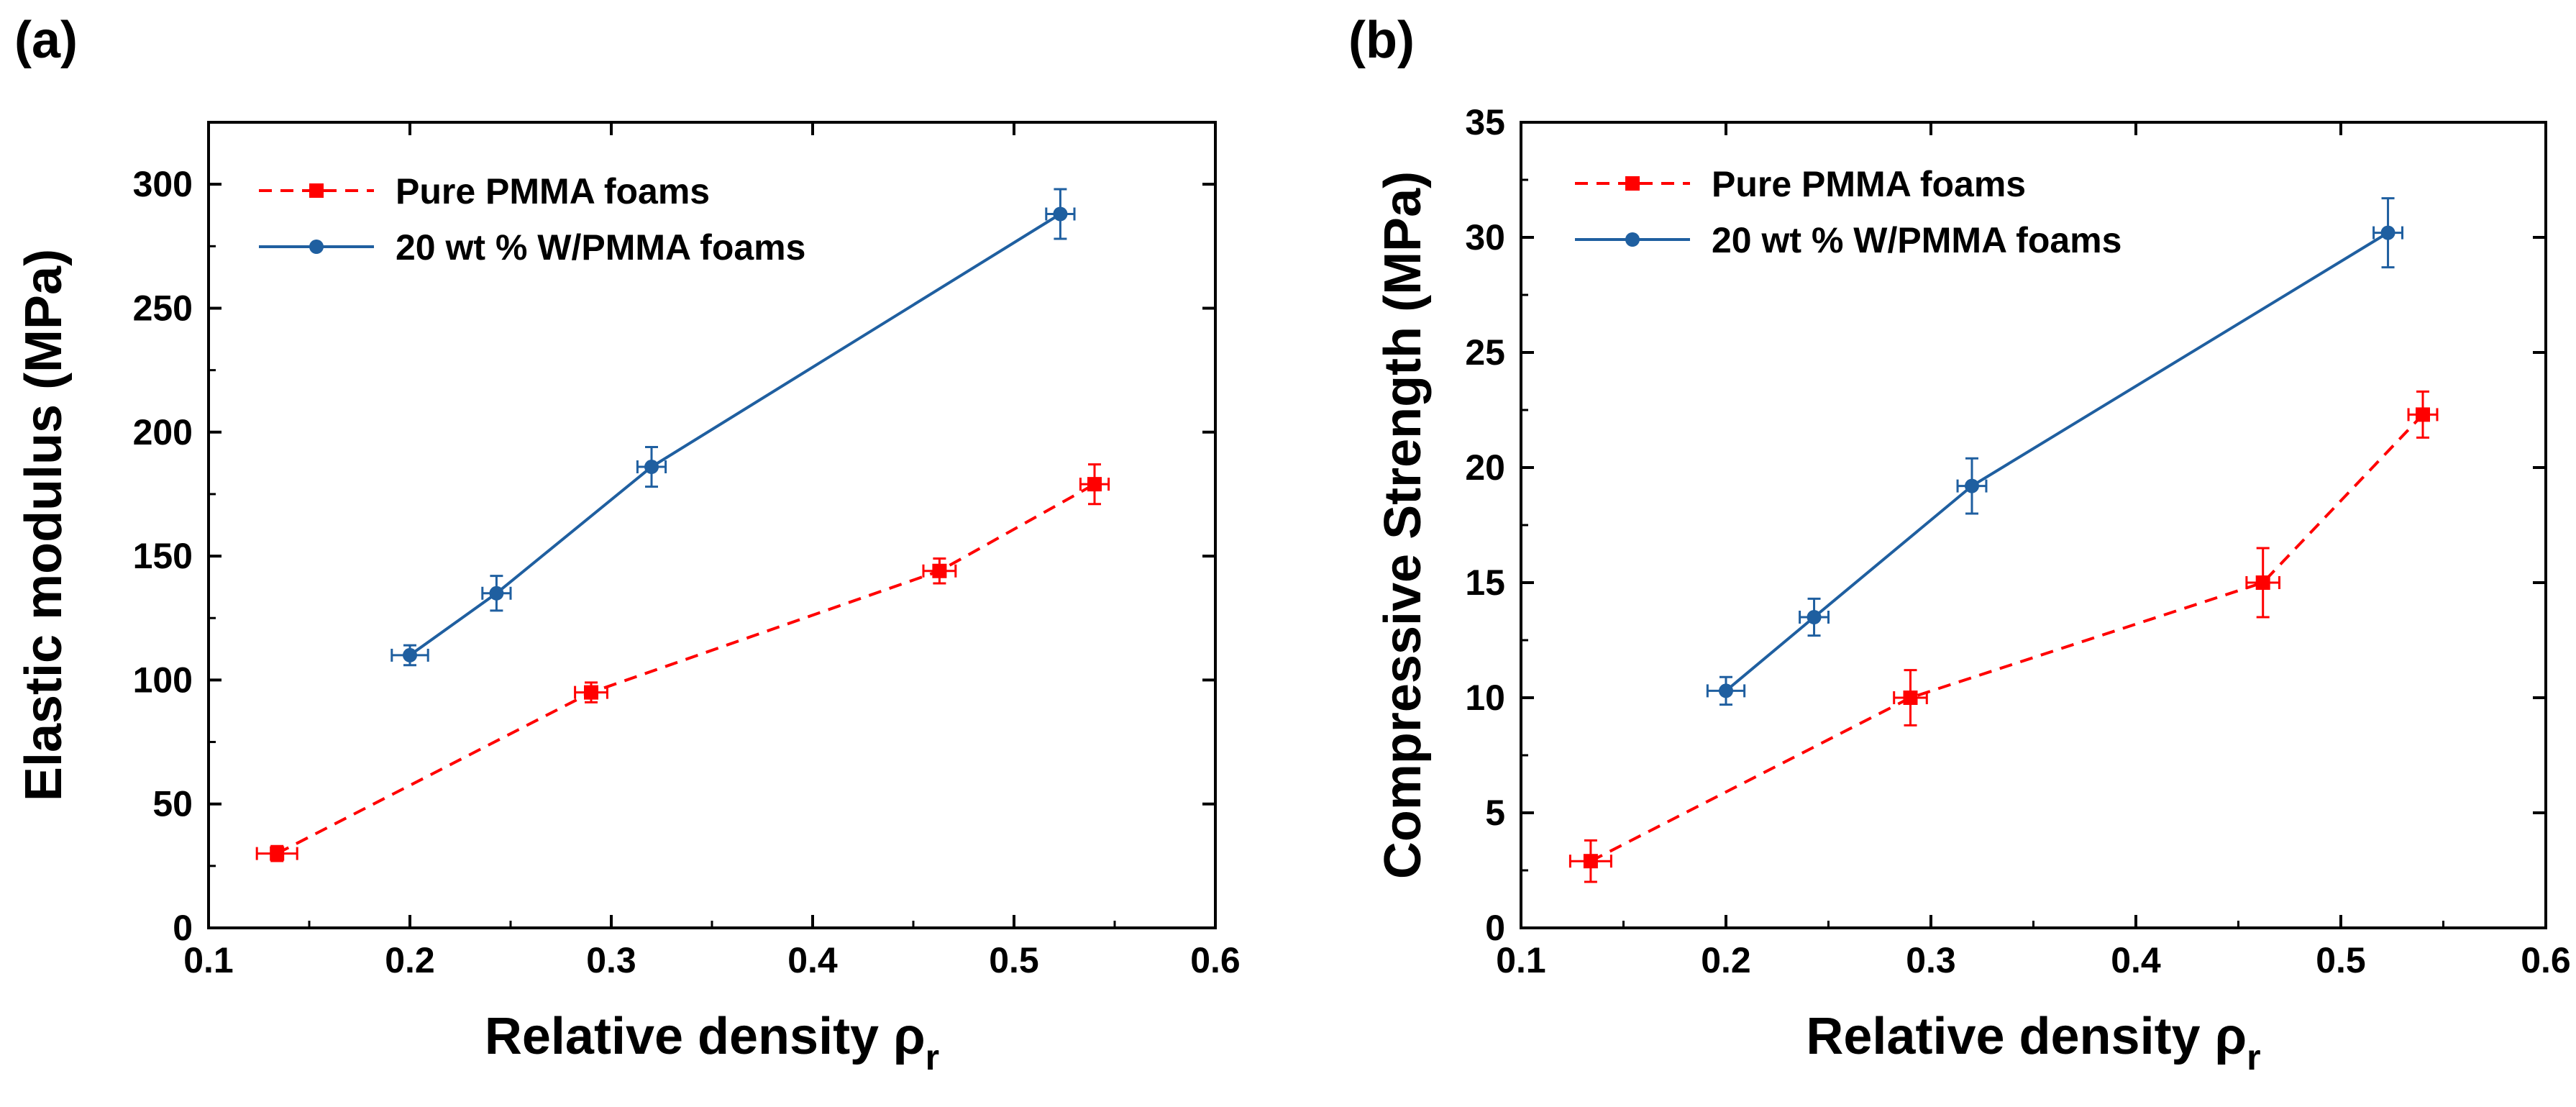 The width and height of the screenshot is (2576, 1107). What do you see at coordinates (1485, 122) in the screenshot?
I see `y-tick-label: 35` at bounding box center [1485, 122].